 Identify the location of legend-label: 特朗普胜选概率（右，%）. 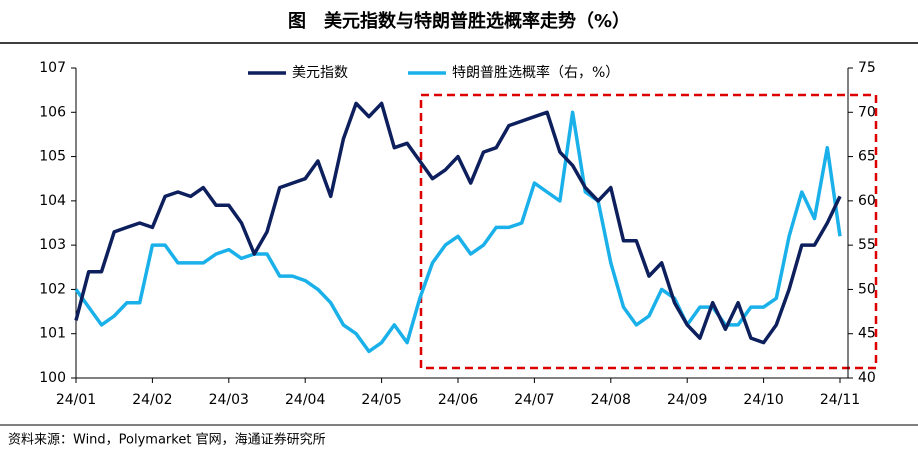
(535, 72).